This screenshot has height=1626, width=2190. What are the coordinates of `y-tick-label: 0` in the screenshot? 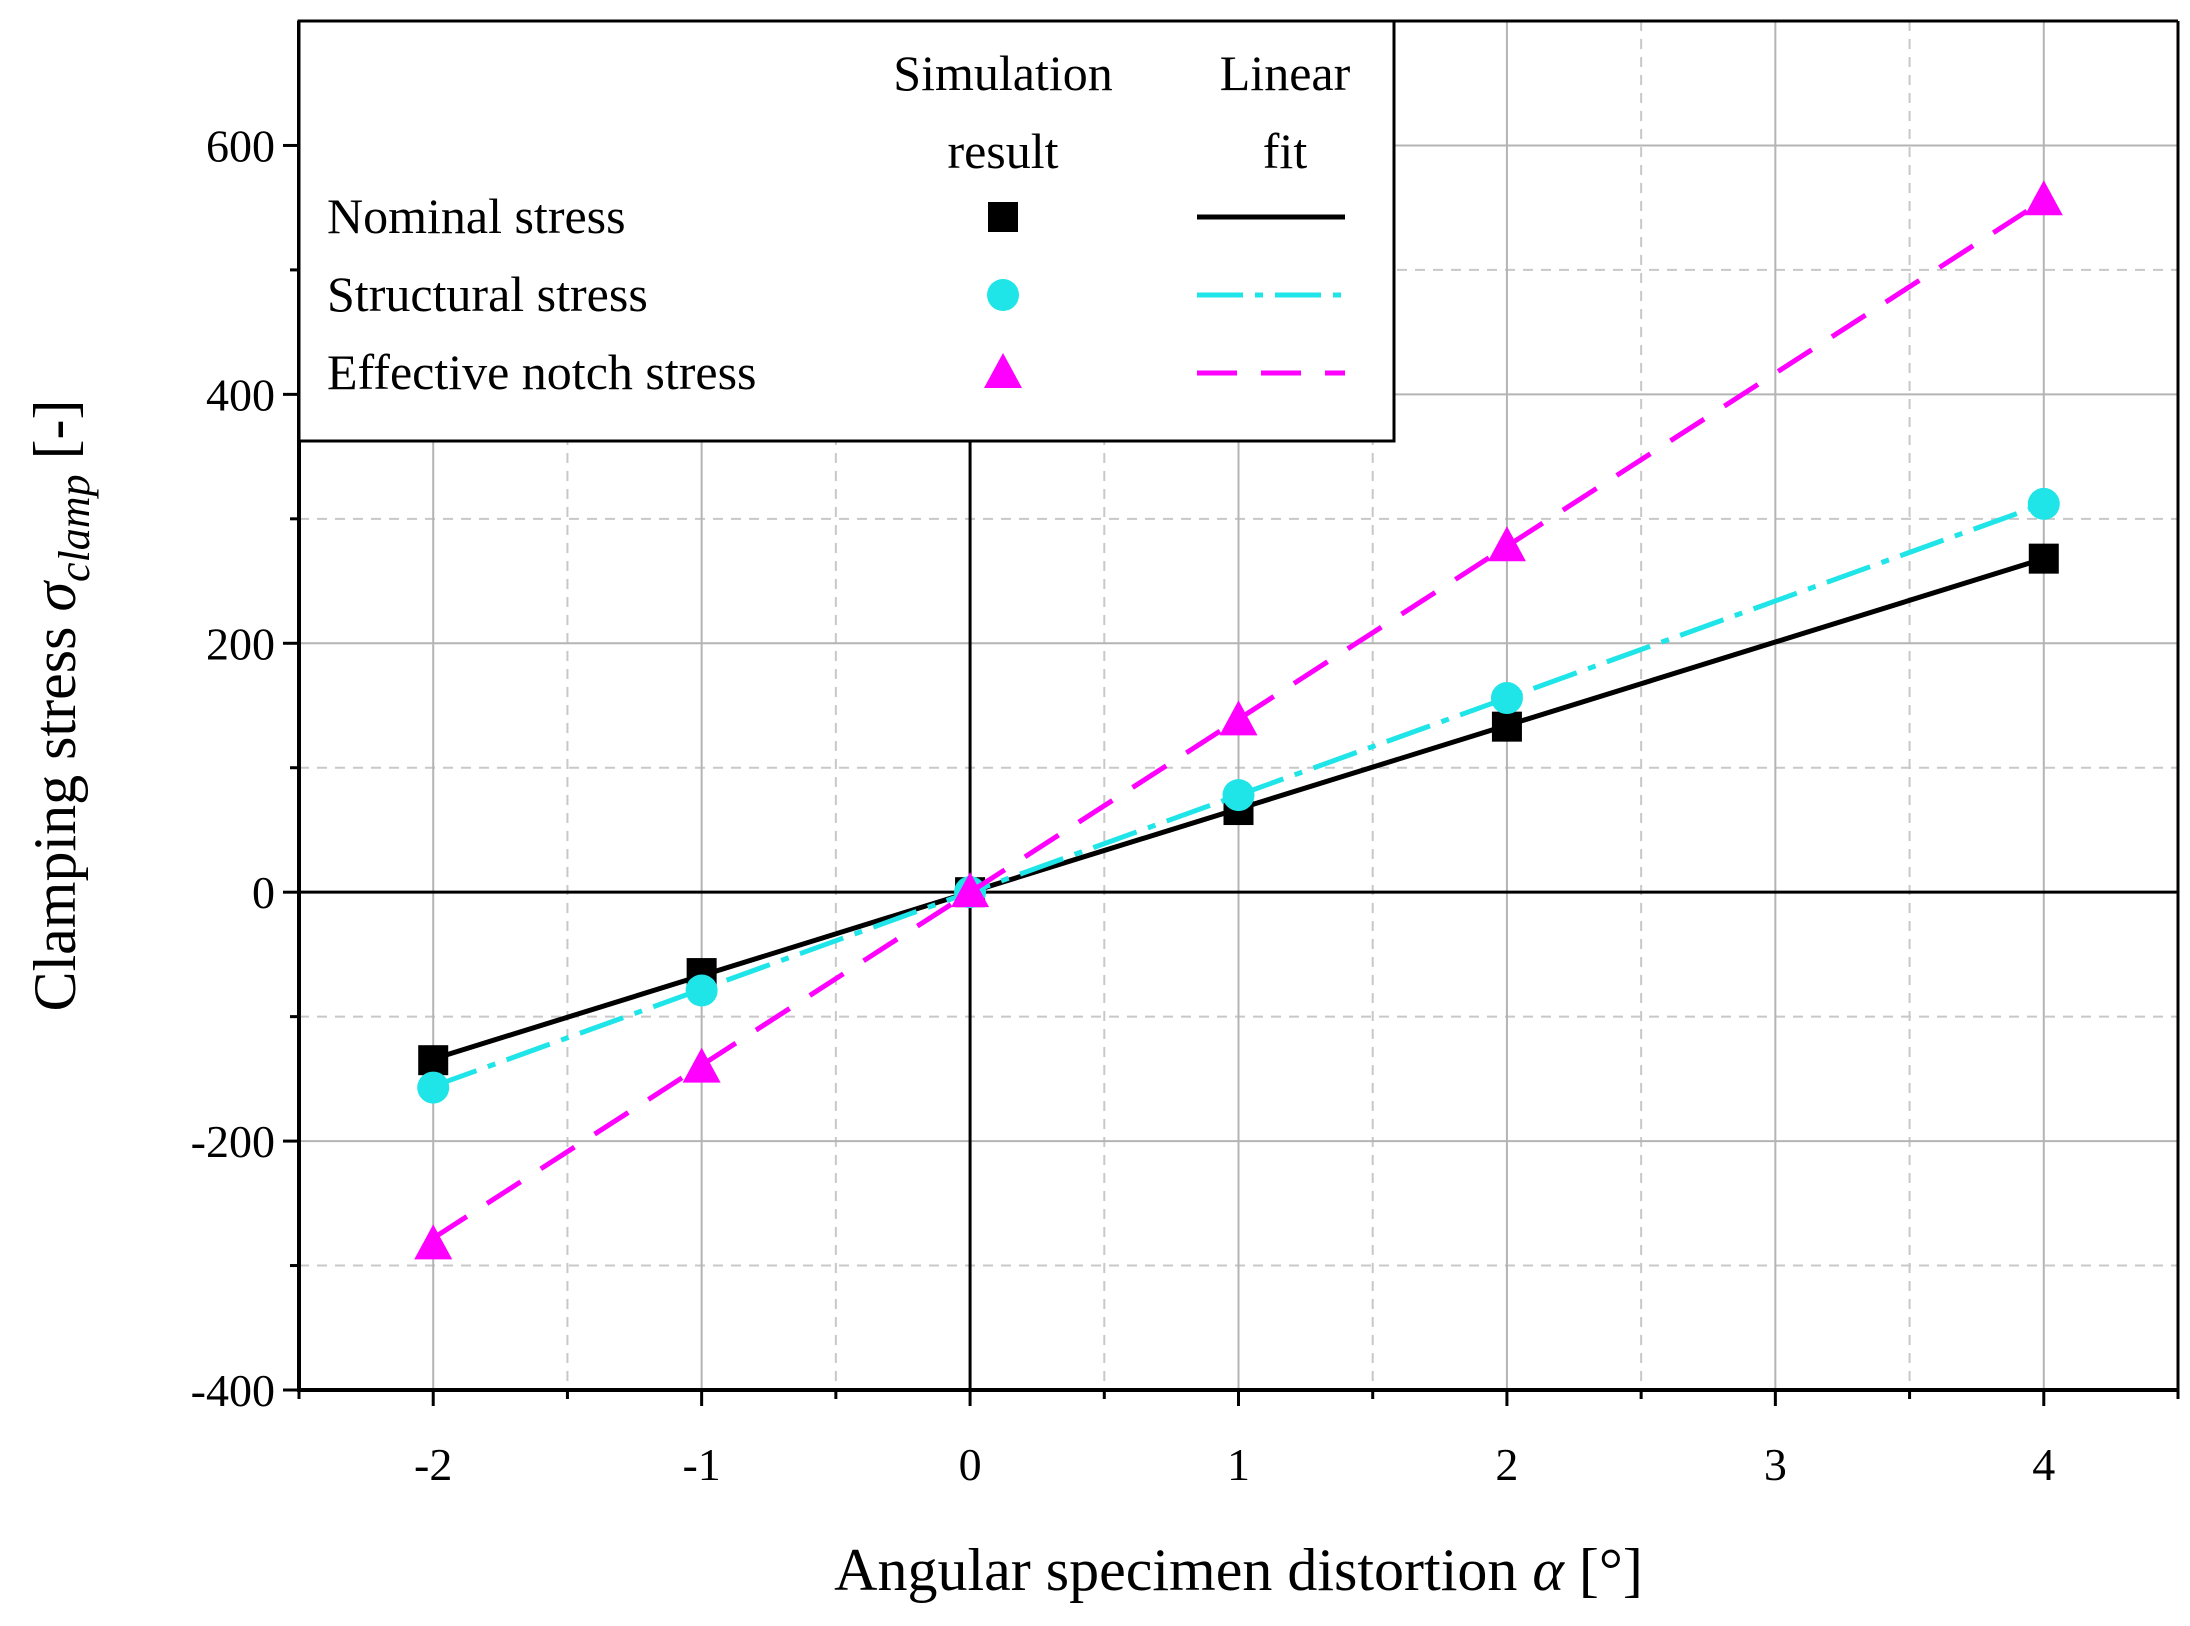 It's located at (263, 892).